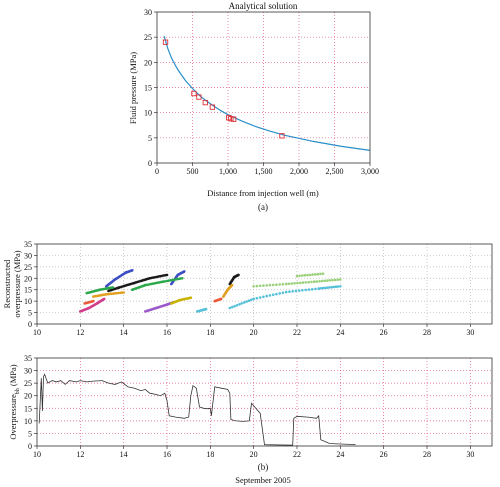 The image size is (500, 487). What do you see at coordinates (148, 12) in the screenshot?
I see `chart-a-ytick-label: 30` at bounding box center [148, 12].